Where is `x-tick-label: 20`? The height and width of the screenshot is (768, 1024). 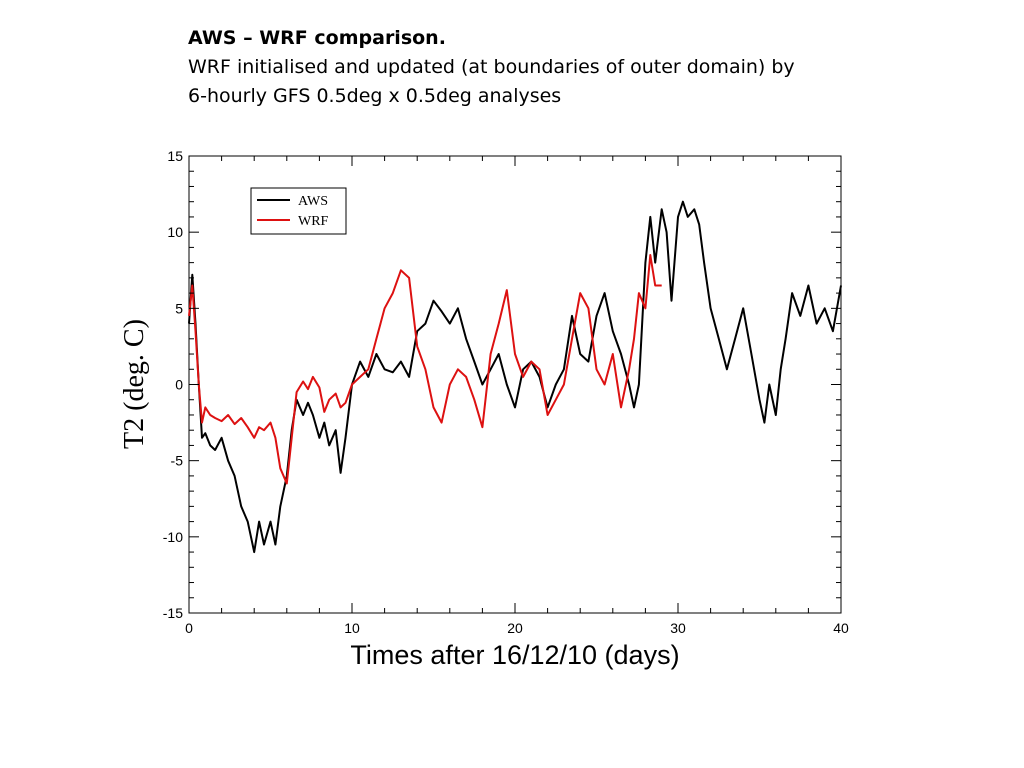 x-tick-label: 20 is located at coordinates (515, 628).